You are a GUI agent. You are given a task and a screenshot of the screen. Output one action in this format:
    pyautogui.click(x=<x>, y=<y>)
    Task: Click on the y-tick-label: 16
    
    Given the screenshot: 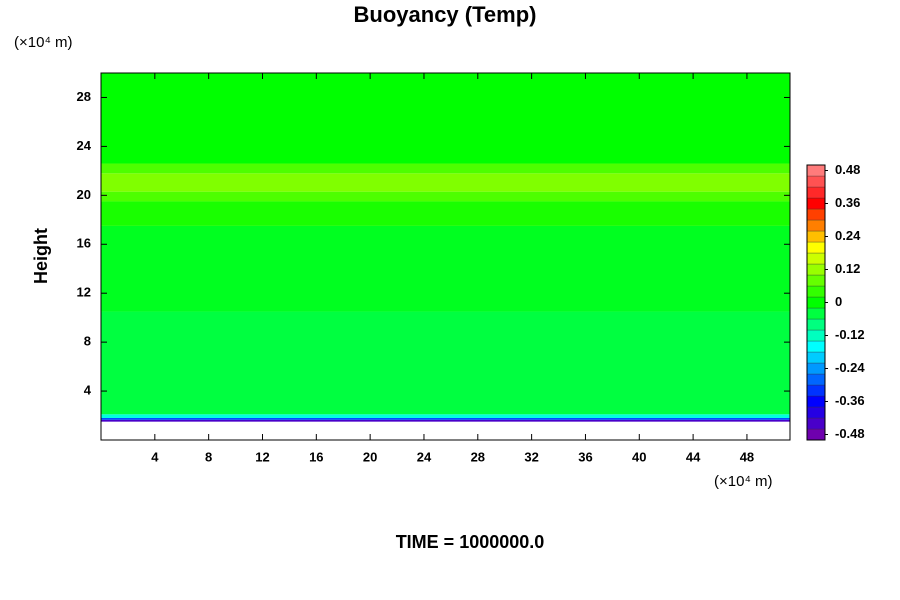 What is the action you would take?
    pyautogui.click(x=84, y=243)
    